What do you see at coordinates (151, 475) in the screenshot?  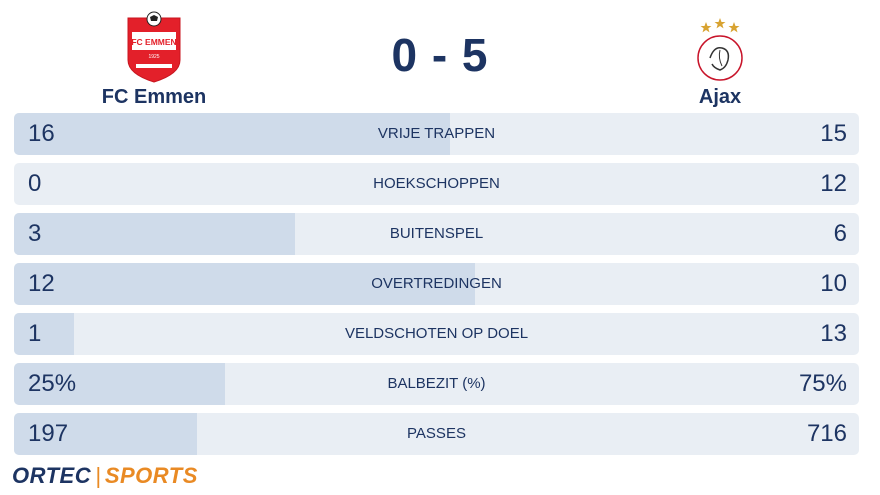 I see `brand-sports: SPORTS` at bounding box center [151, 475].